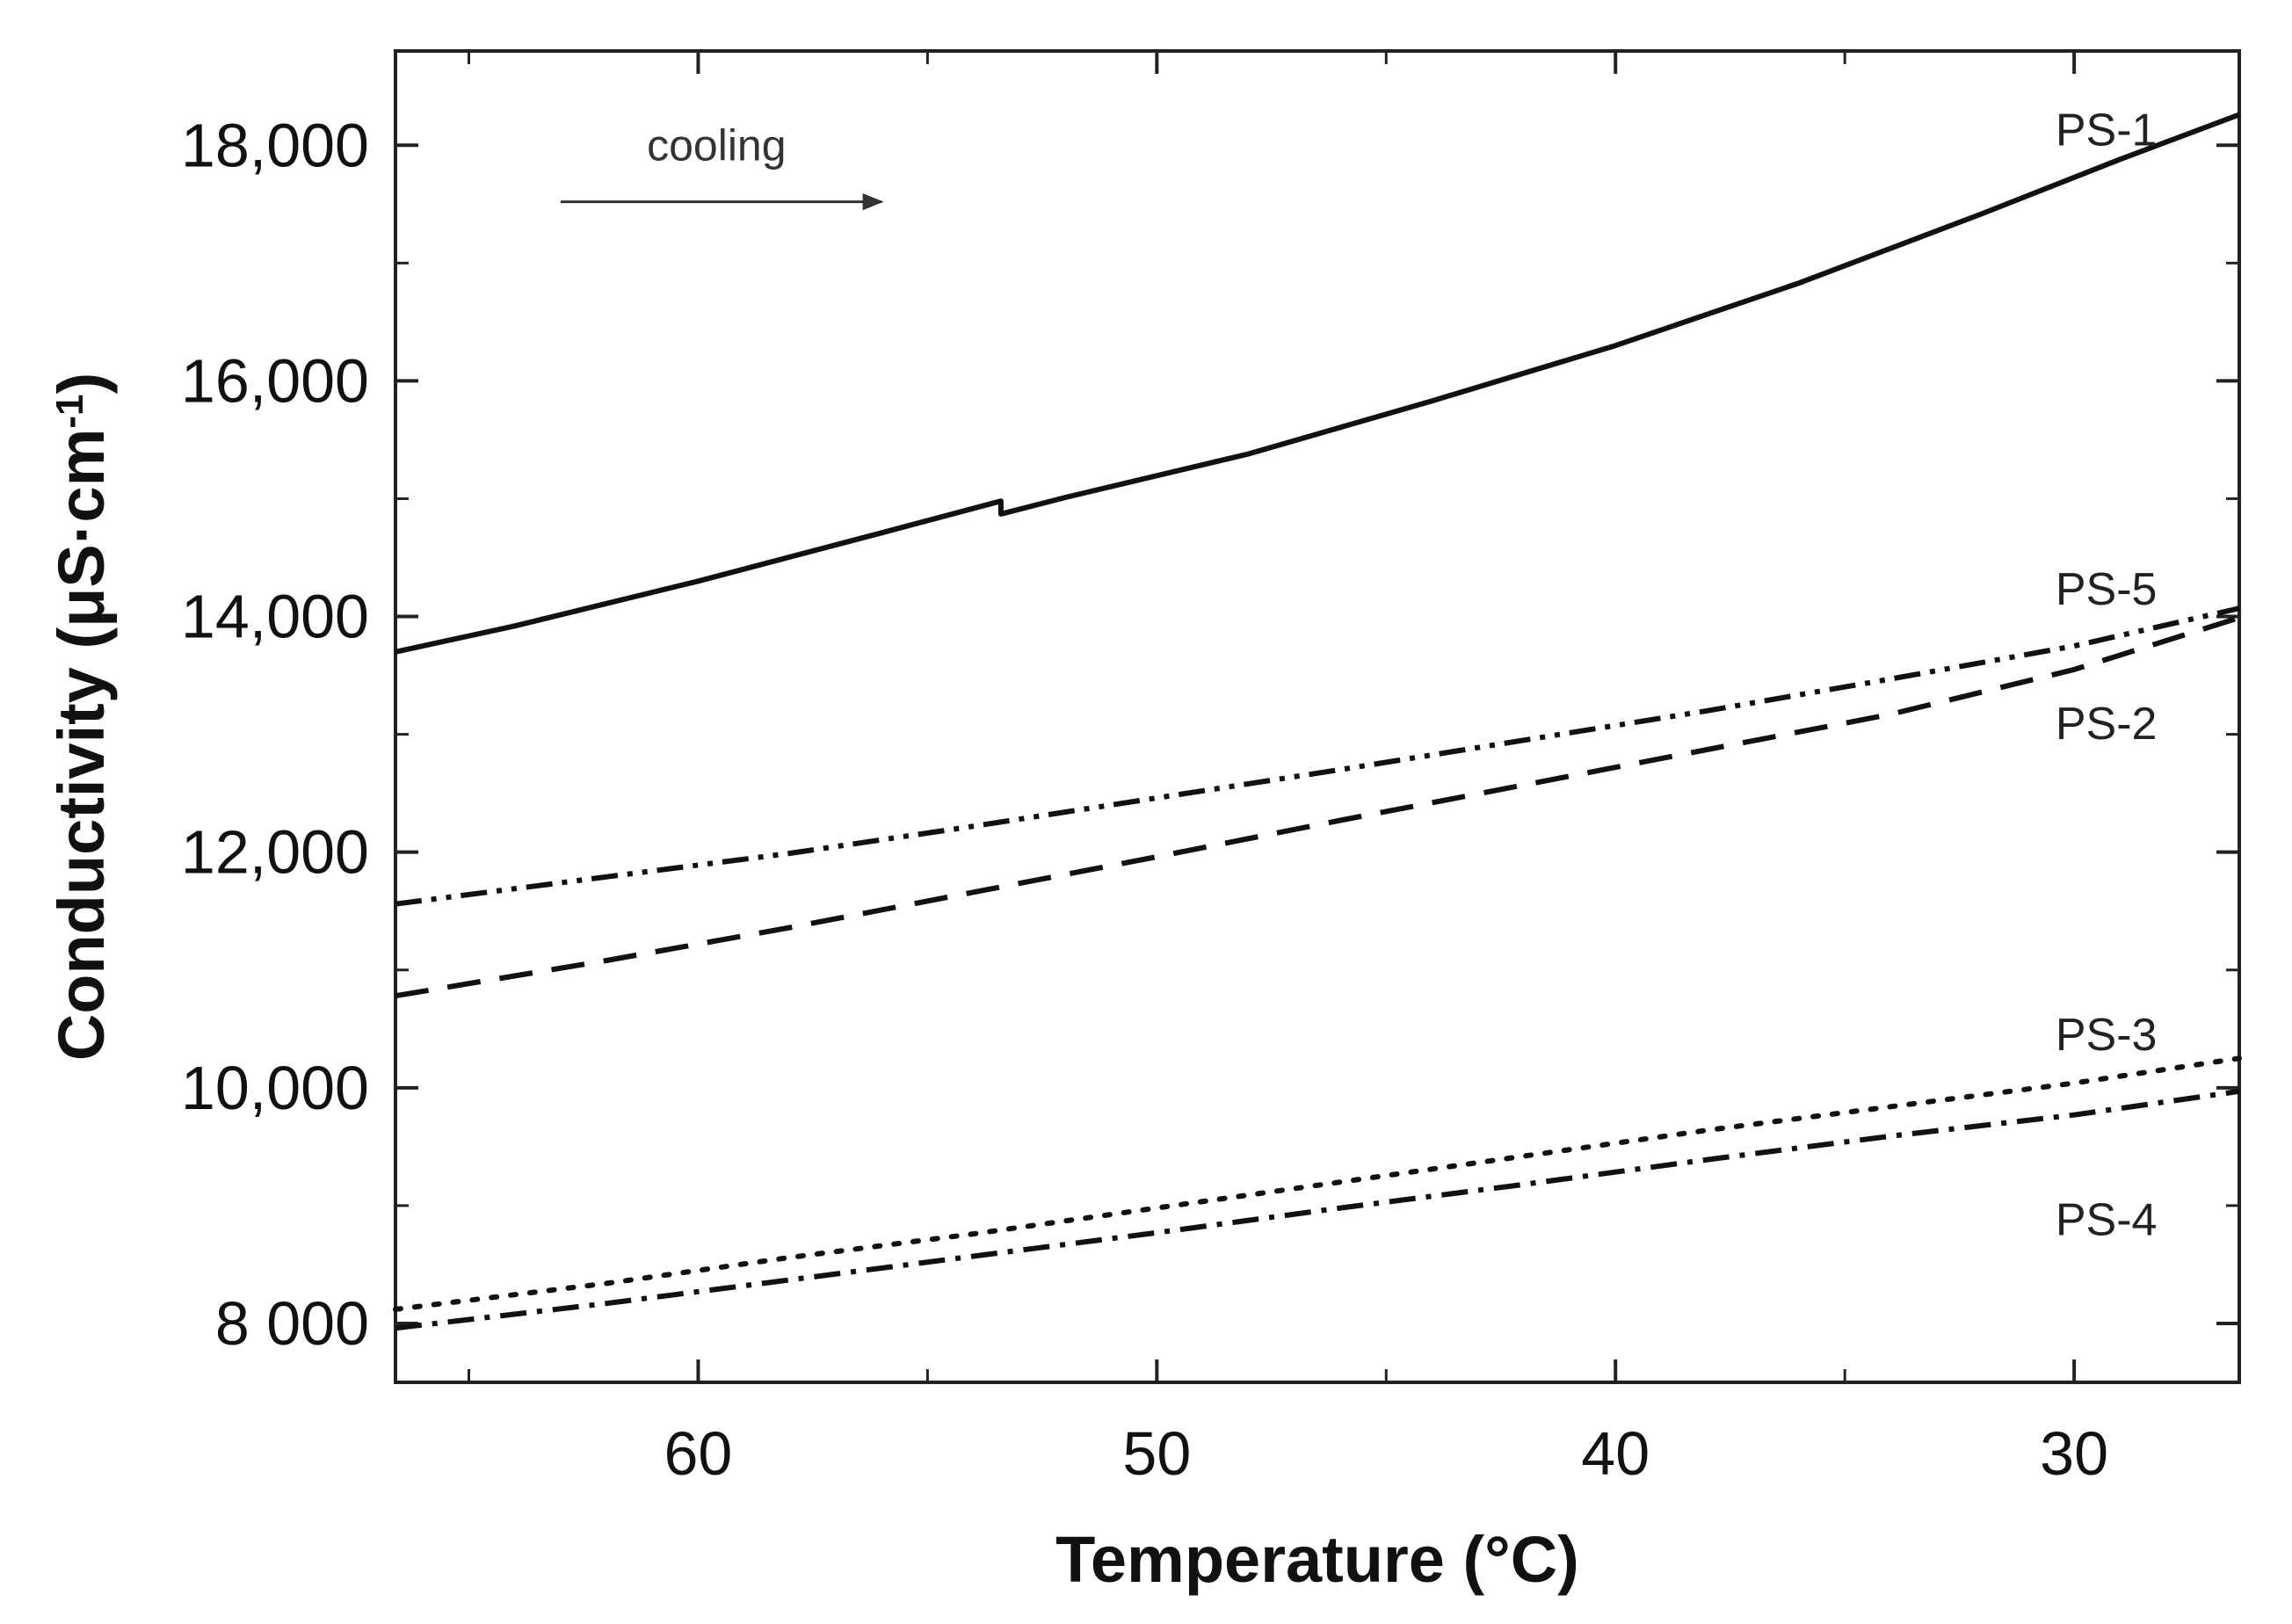 This screenshot has height=1624, width=2292. Describe the element at coordinates (1616, 1453) in the screenshot. I see `x-tick-label: 40` at that location.